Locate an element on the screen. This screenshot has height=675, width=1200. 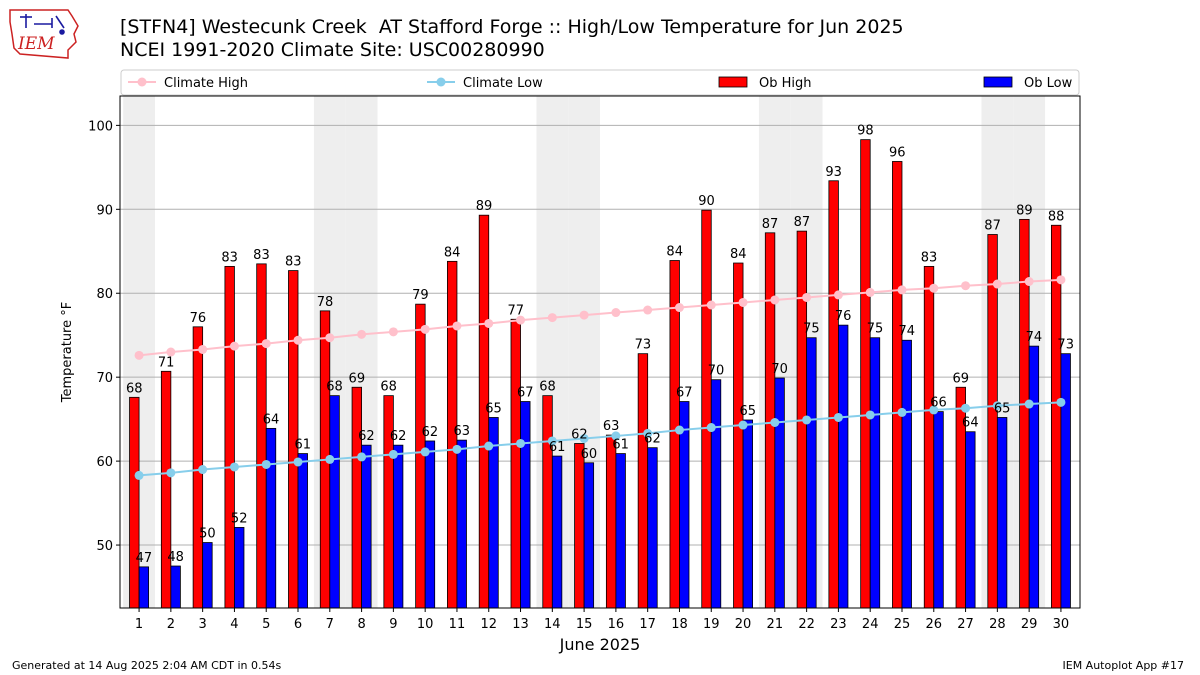
x-axis-label: June 2025 is located at coordinates (600, 644).